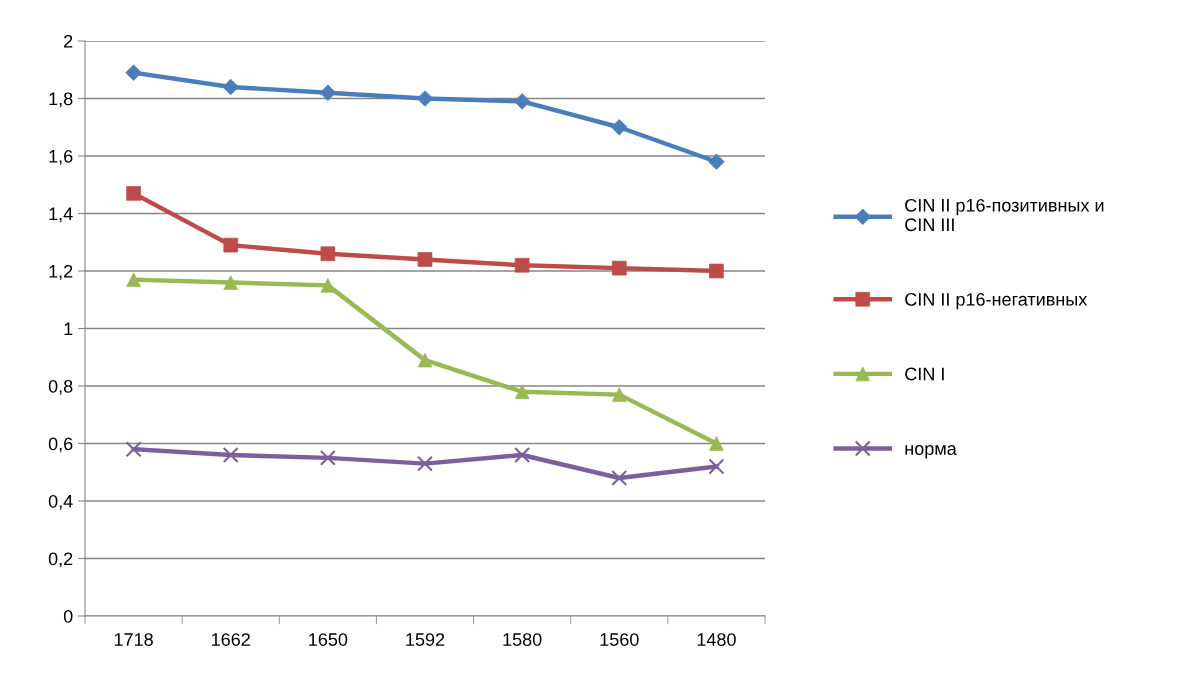  I want to click on y-tick-label: 0,6, so click(60, 445).